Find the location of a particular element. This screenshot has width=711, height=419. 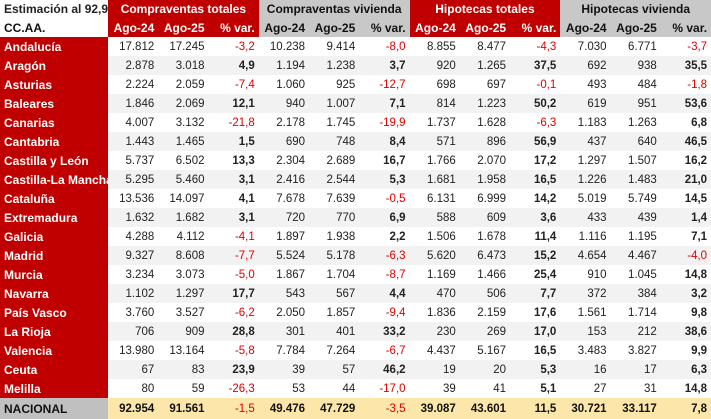

value-cell: 470 is located at coordinates (434, 293).